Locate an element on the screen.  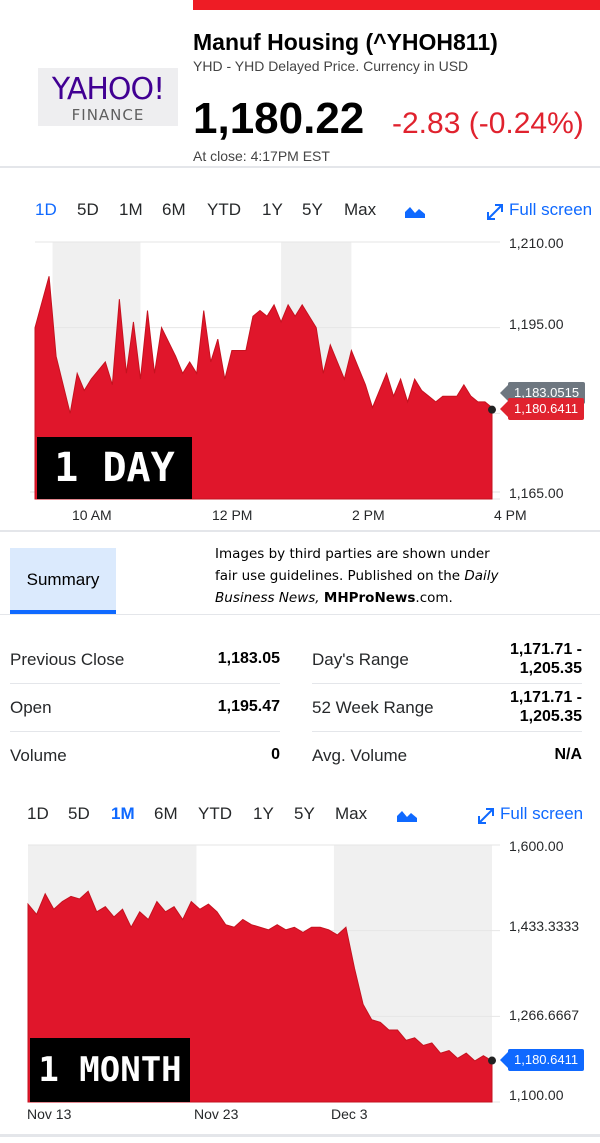
chart1-last-point is located at coordinates (492, 409).